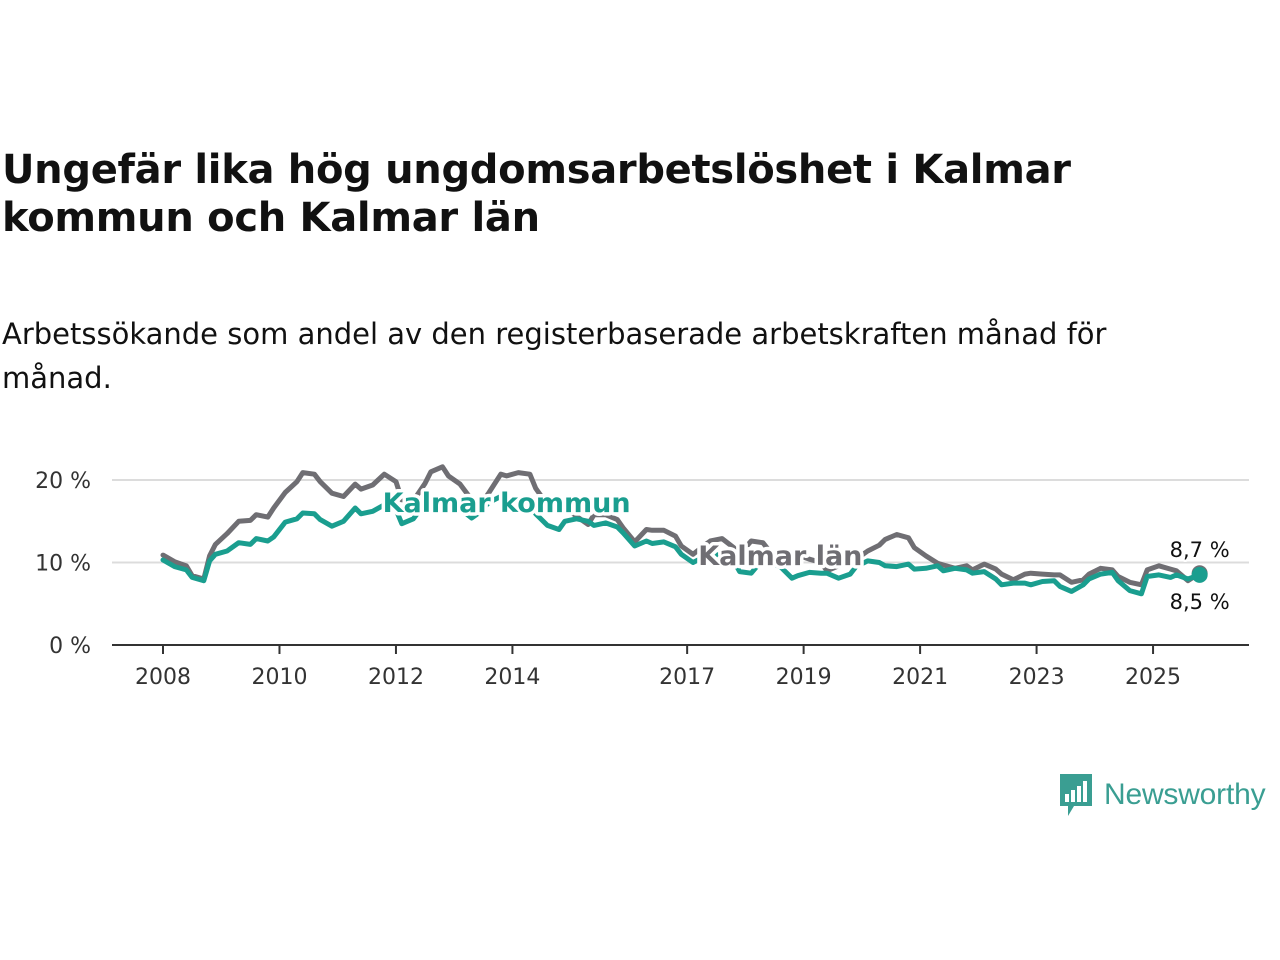 Image resolution: width=1280 pixels, height=960 pixels. Describe the element at coordinates (1185, 794) in the screenshot. I see `logo-text: Newsworthy` at that location.